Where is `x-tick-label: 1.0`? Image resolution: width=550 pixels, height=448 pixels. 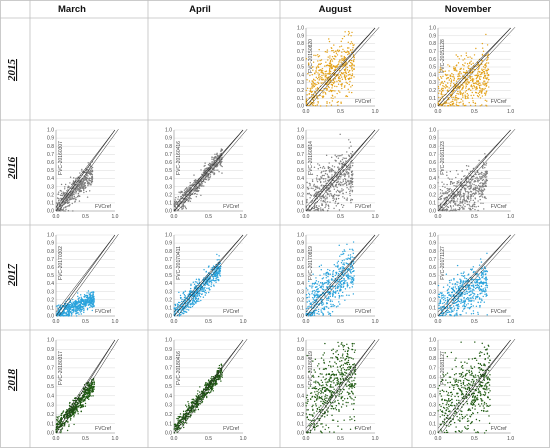
x-tick-label: 1.0 is located at coordinates (510, 112).